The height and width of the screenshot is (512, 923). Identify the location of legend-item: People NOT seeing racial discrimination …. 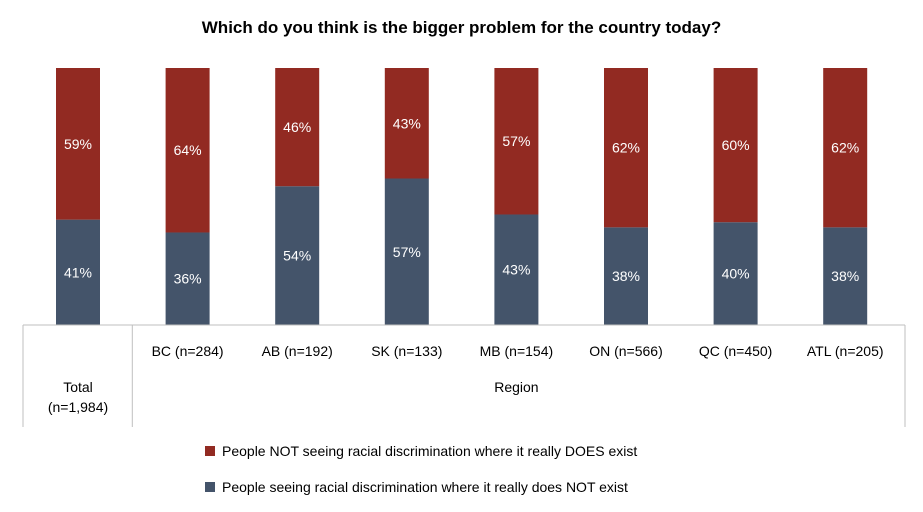
(421, 451).